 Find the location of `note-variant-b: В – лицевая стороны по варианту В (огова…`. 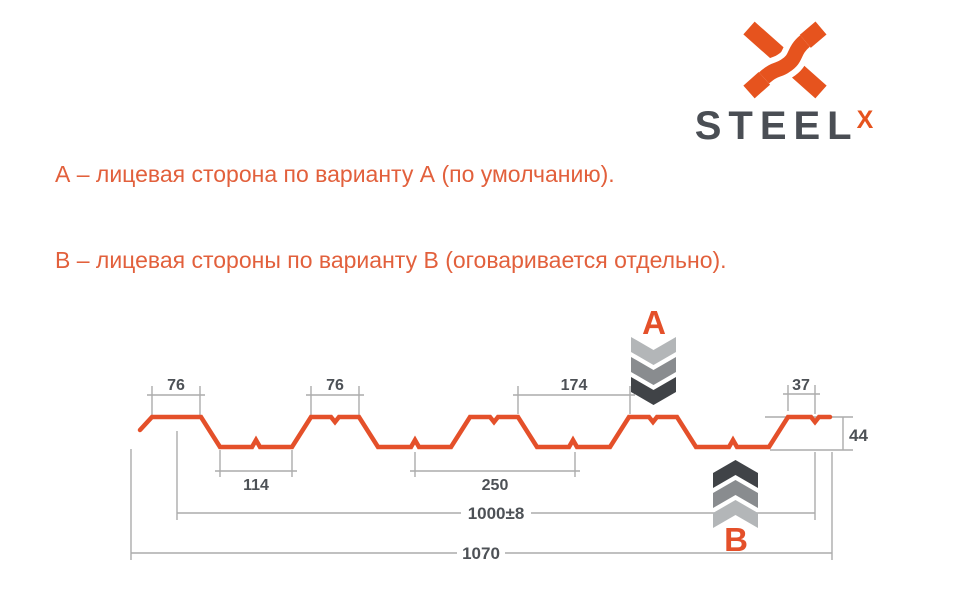

note-variant-b: В – лицевая стороны по варианту В (огова… is located at coordinates (391, 260).